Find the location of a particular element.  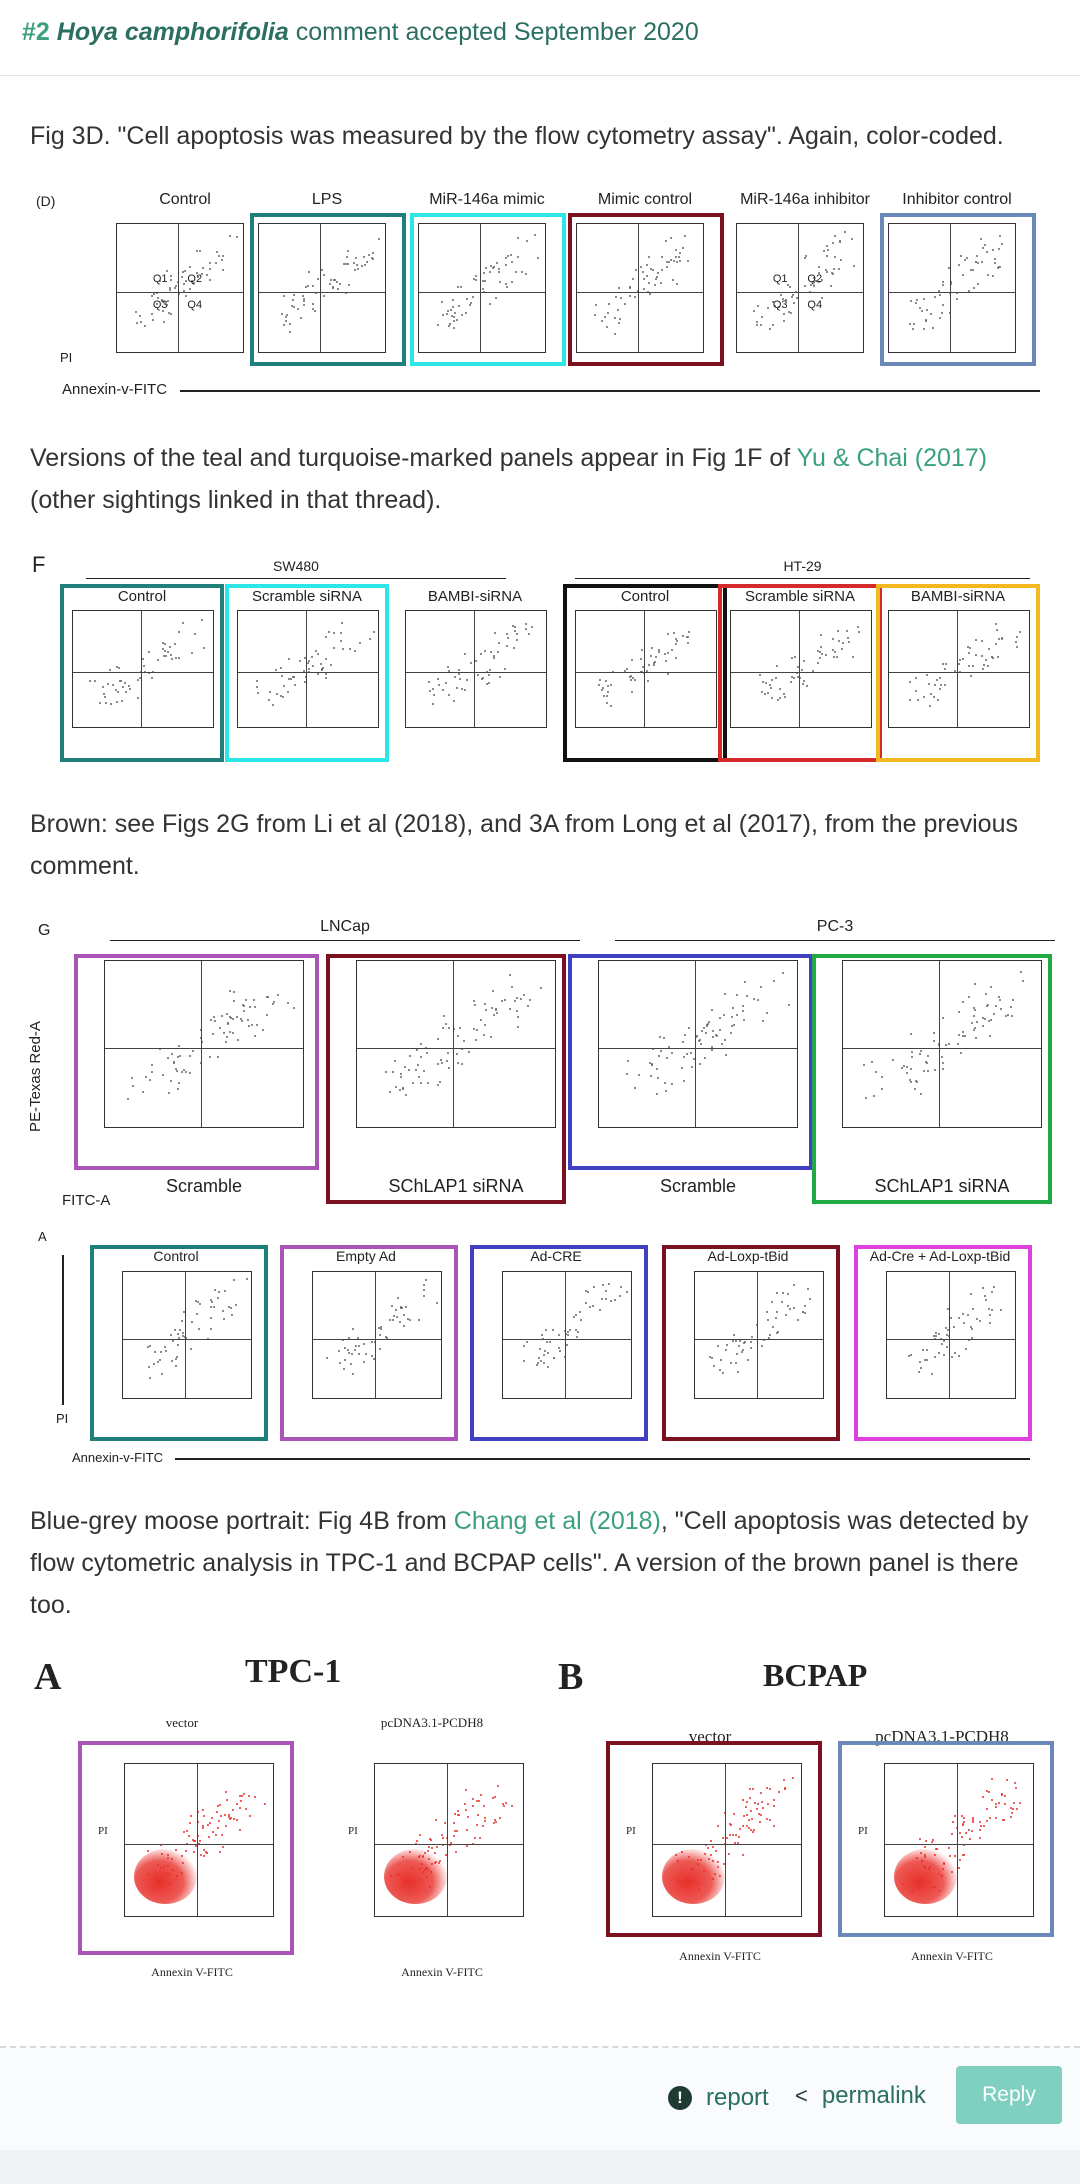

comment-number: #2 is located at coordinates (36, 32).